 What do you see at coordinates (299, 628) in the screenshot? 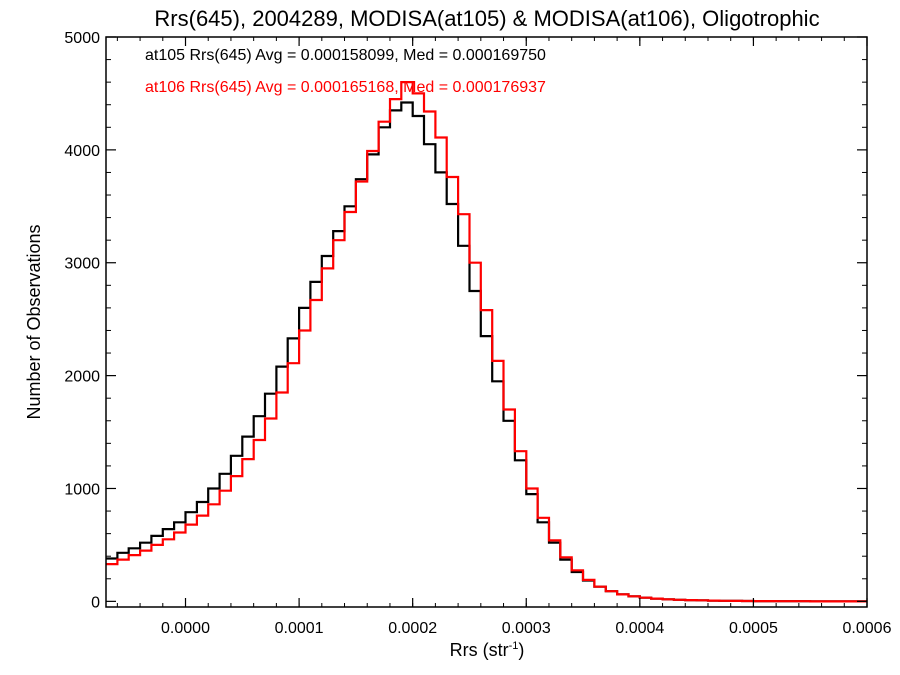
I see `x-tick-label: 0.0001` at bounding box center [299, 628].